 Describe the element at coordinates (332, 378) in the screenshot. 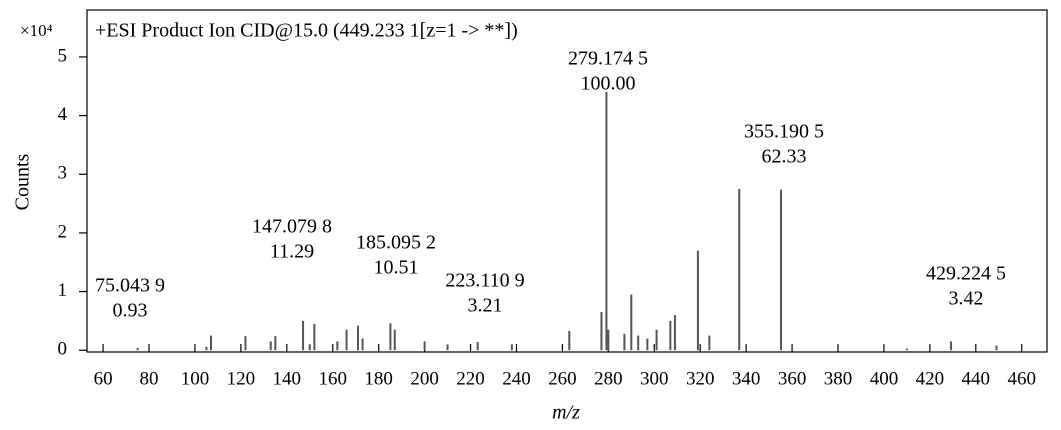

I see `x-tick-label: 160` at that location.